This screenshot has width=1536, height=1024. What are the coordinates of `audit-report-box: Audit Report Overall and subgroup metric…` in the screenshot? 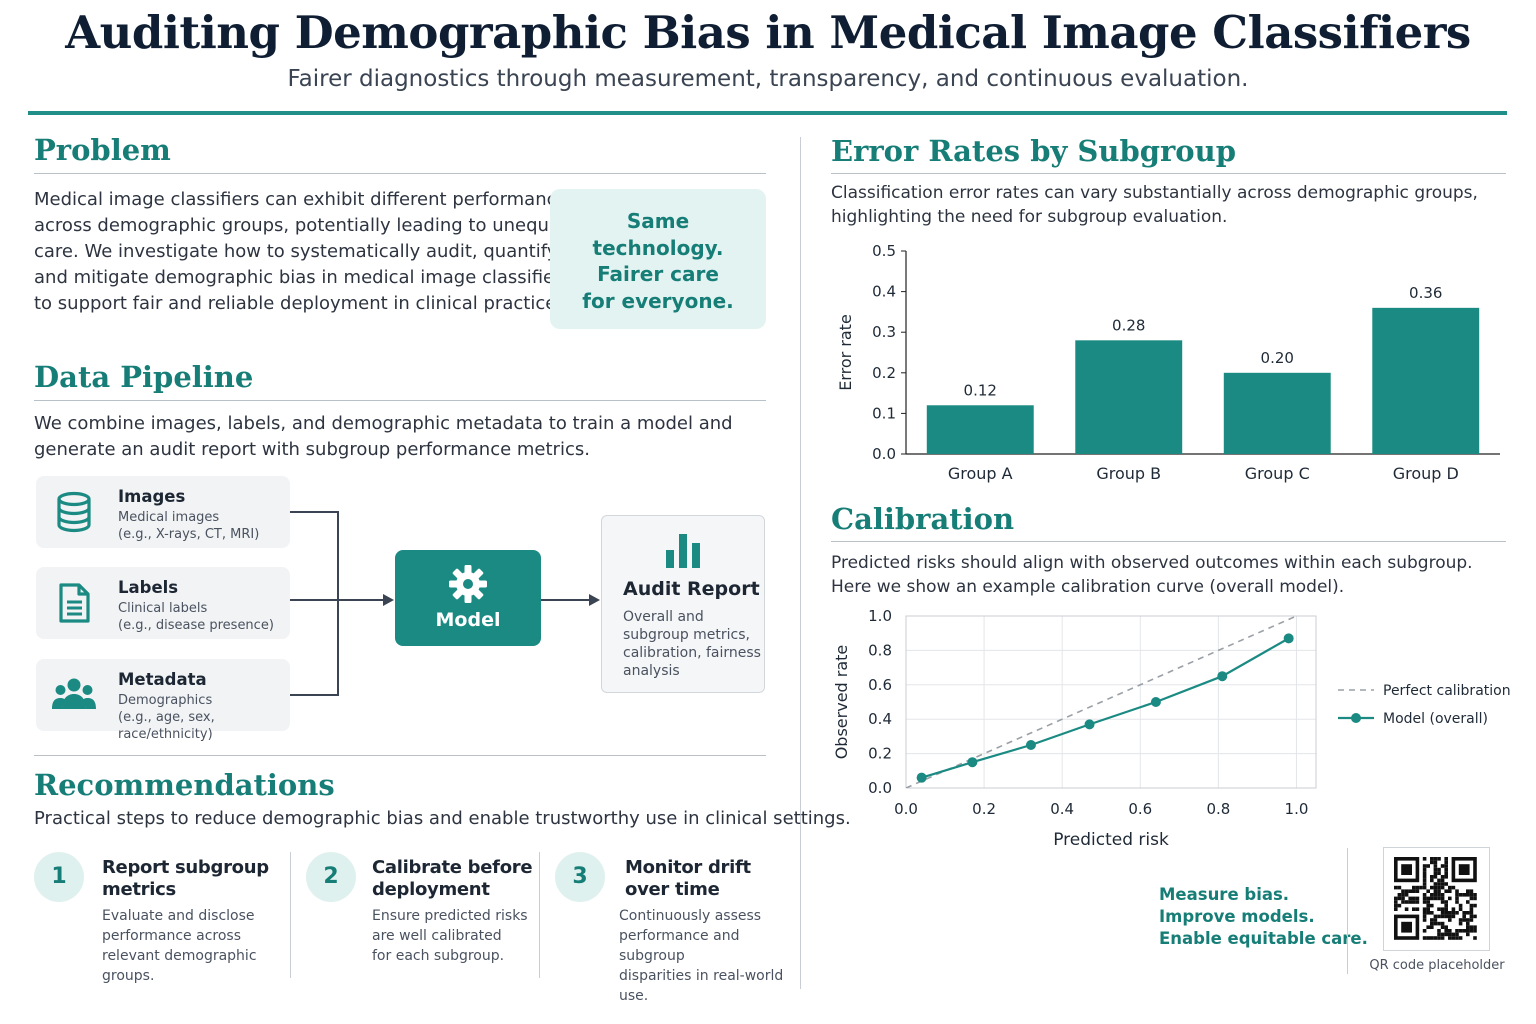 It's located at (683, 604).